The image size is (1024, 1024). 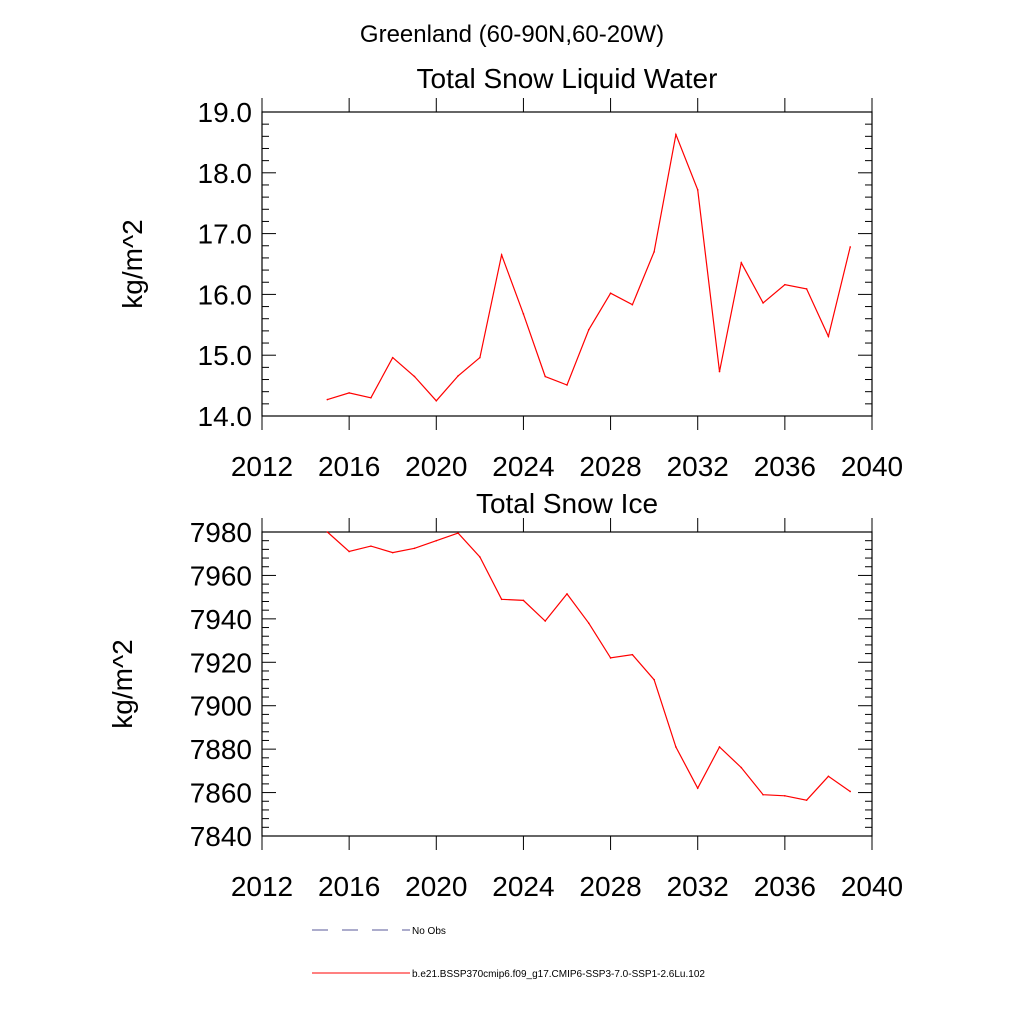 What do you see at coordinates (225, 173) in the screenshot?
I see `y-tick-label: 18.0` at bounding box center [225, 173].